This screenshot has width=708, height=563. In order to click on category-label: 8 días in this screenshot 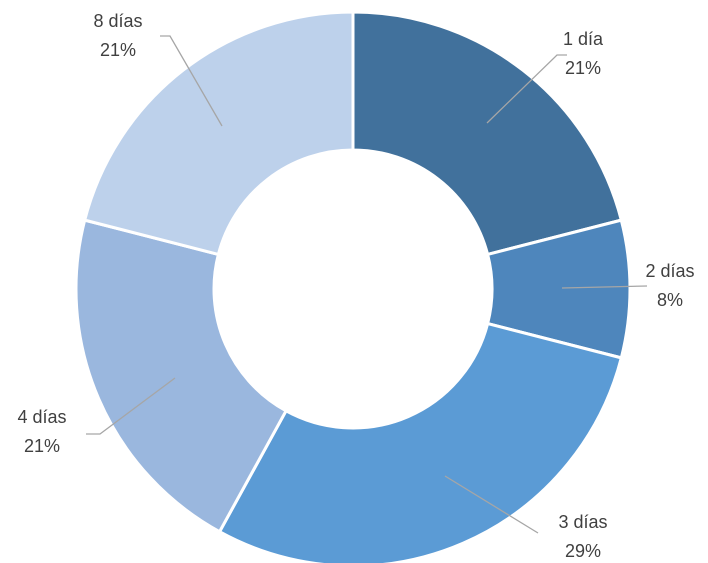, I will do `click(117, 21)`.